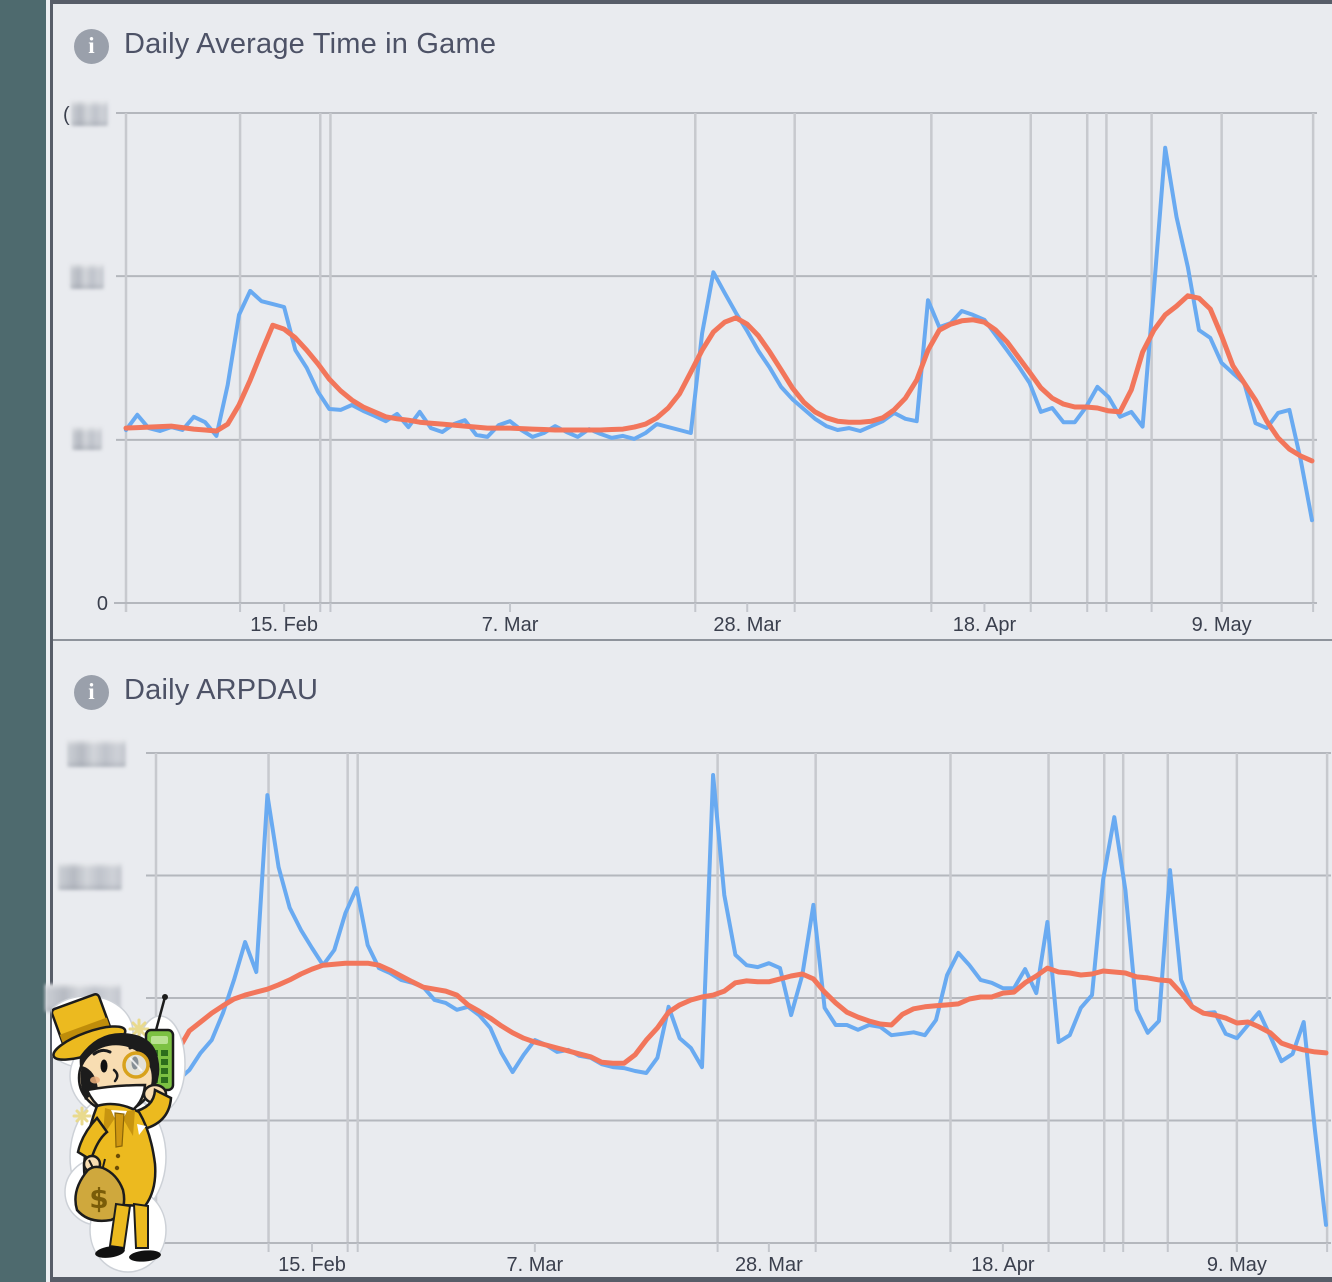 This screenshot has height=1282, width=1332. I want to click on top-hat-icon, so click(89, 1027).